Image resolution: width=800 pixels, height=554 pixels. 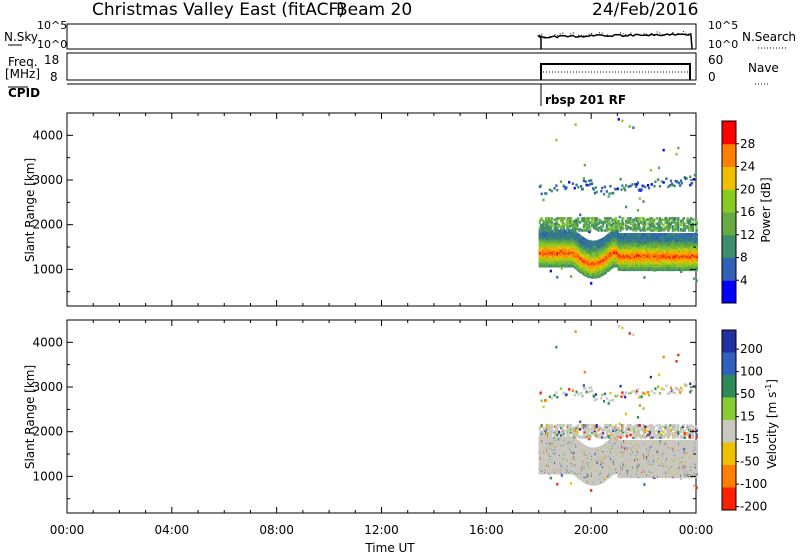 What do you see at coordinates (715, 60) in the screenshot?
I see `nave-tick-top: 60` at bounding box center [715, 60].